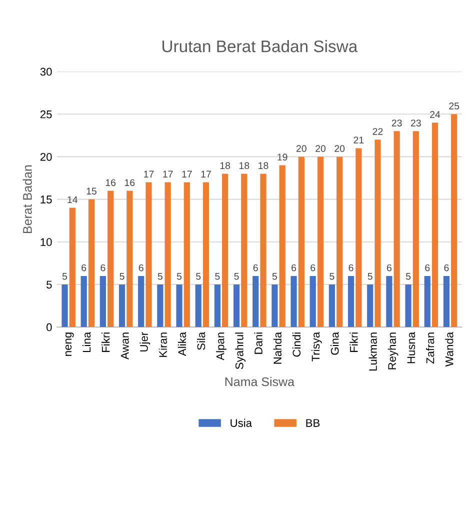 The image size is (476, 511). I want to click on y-tick-label: 25, so click(46, 114).